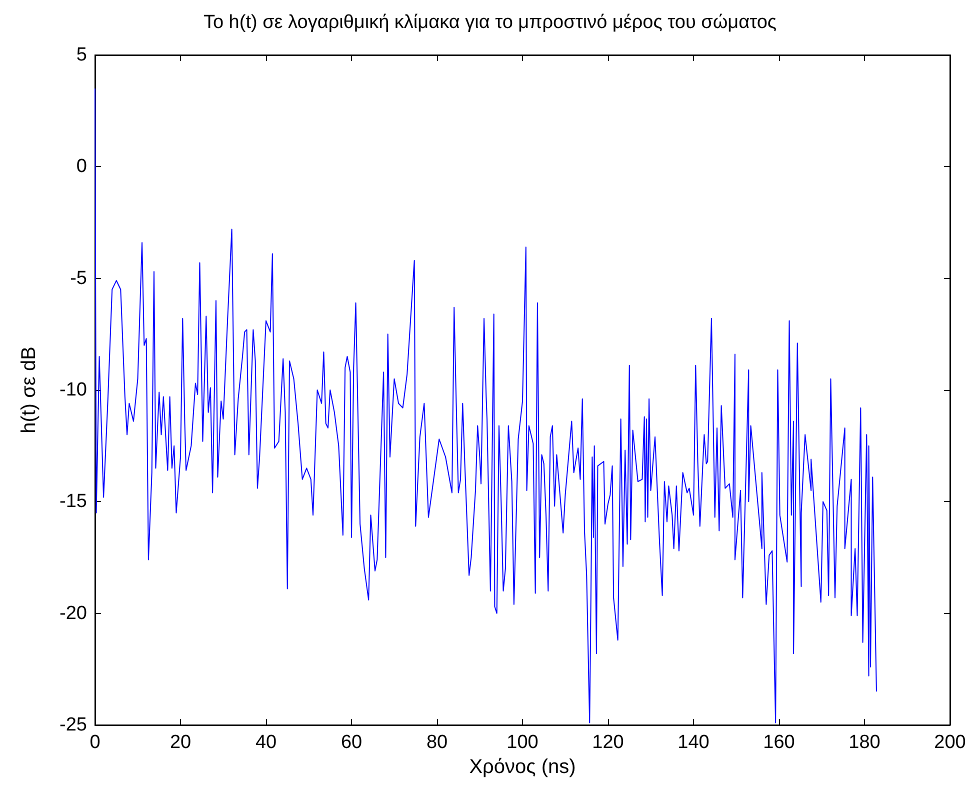 This screenshot has height=804, width=980. What do you see at coordinates (950, 742) in the screenshot?
I see `x-tick-label: 200` at bounding box center [950, 742].